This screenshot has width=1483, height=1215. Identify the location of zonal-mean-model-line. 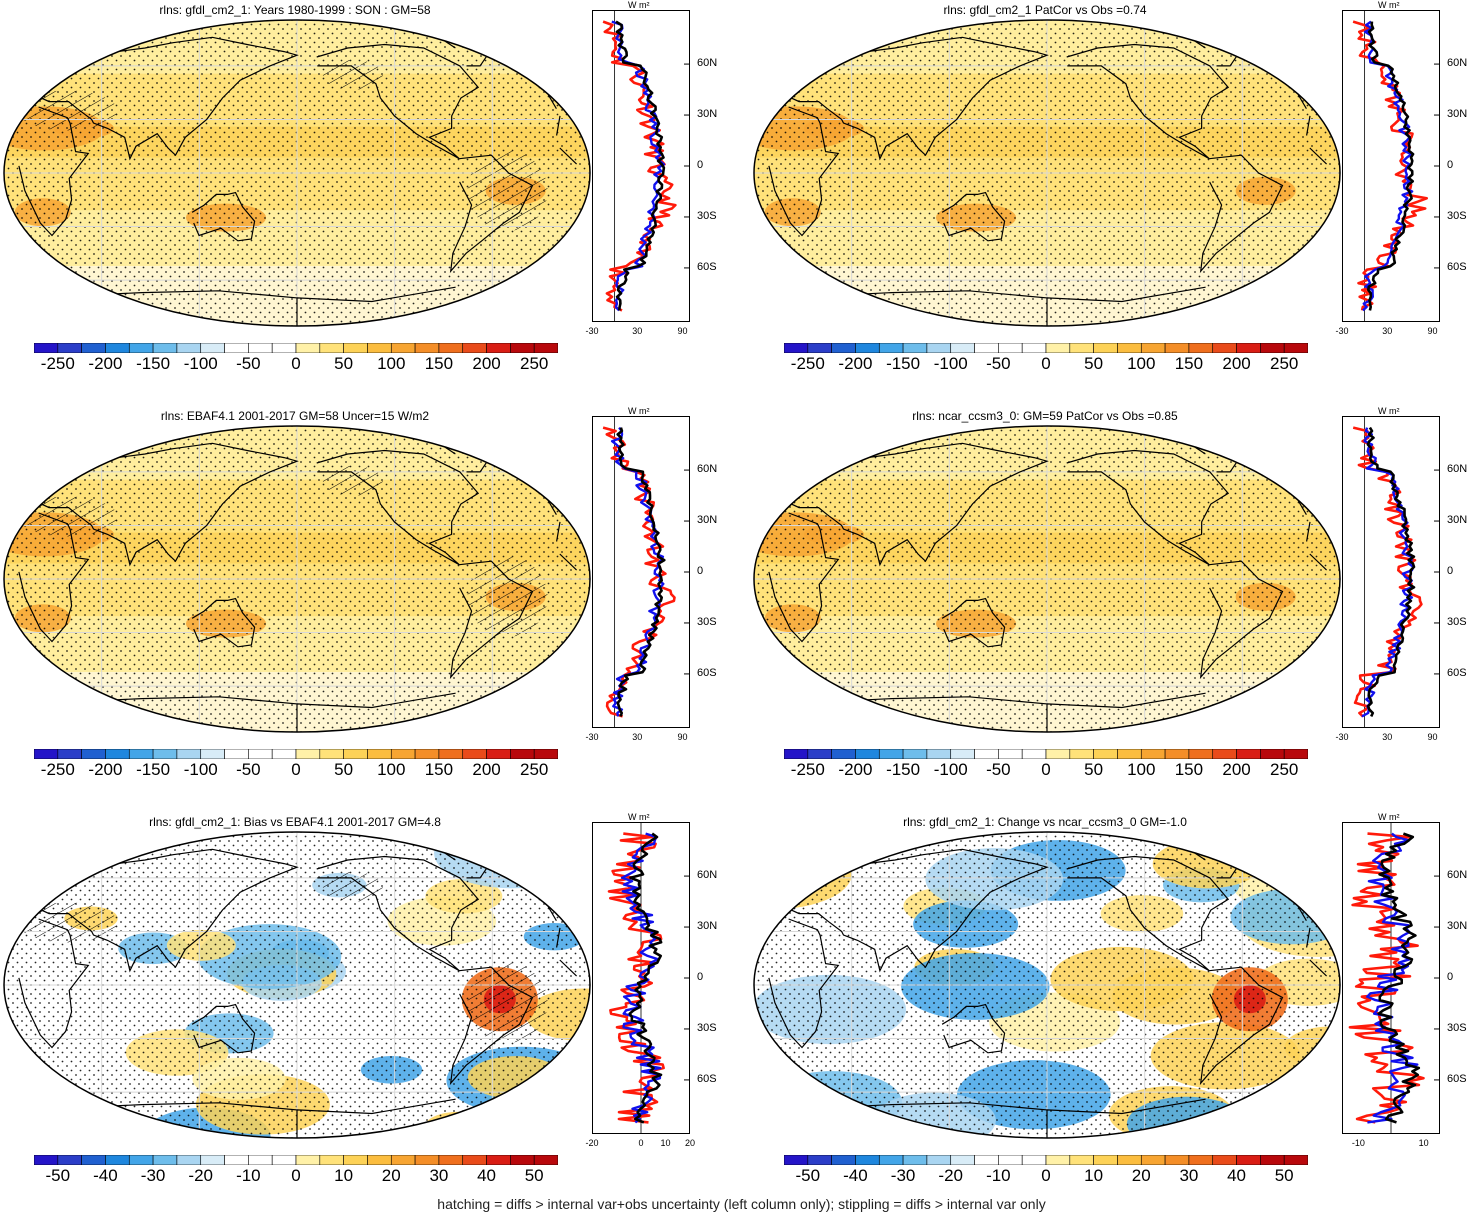
(640, 165).